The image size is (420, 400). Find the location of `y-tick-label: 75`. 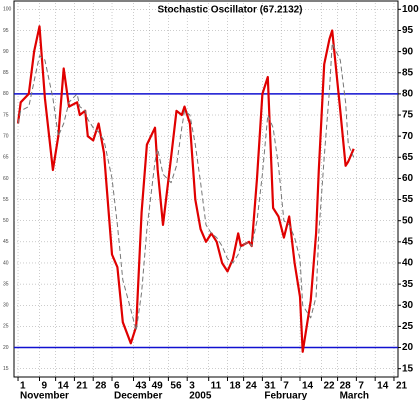

y-tick-label: 75 is located at coordinates (408, 115).